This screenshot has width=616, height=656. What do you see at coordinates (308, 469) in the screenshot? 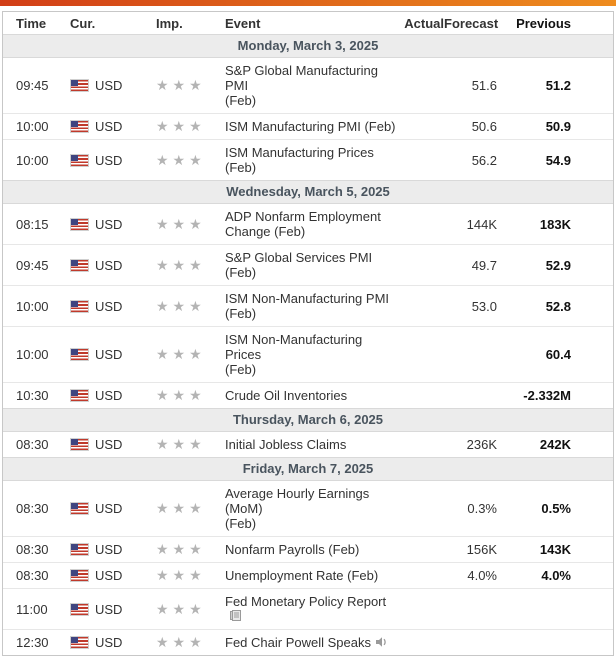
I see `date-section-row: Friday, March 7, 2025` at bounding box center [308, 469].